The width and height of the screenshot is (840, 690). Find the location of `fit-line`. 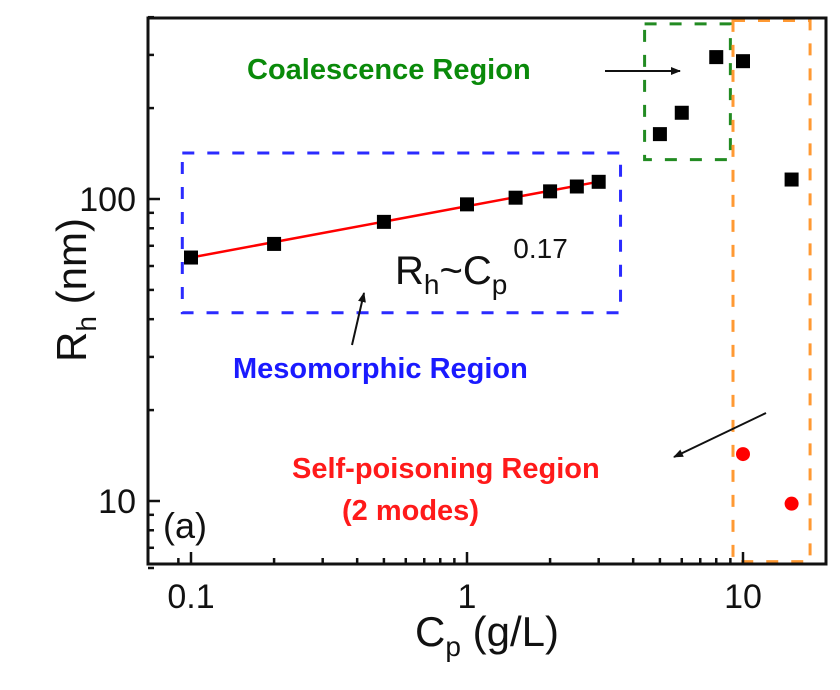

fit-line is located at coordinates (394, 219).